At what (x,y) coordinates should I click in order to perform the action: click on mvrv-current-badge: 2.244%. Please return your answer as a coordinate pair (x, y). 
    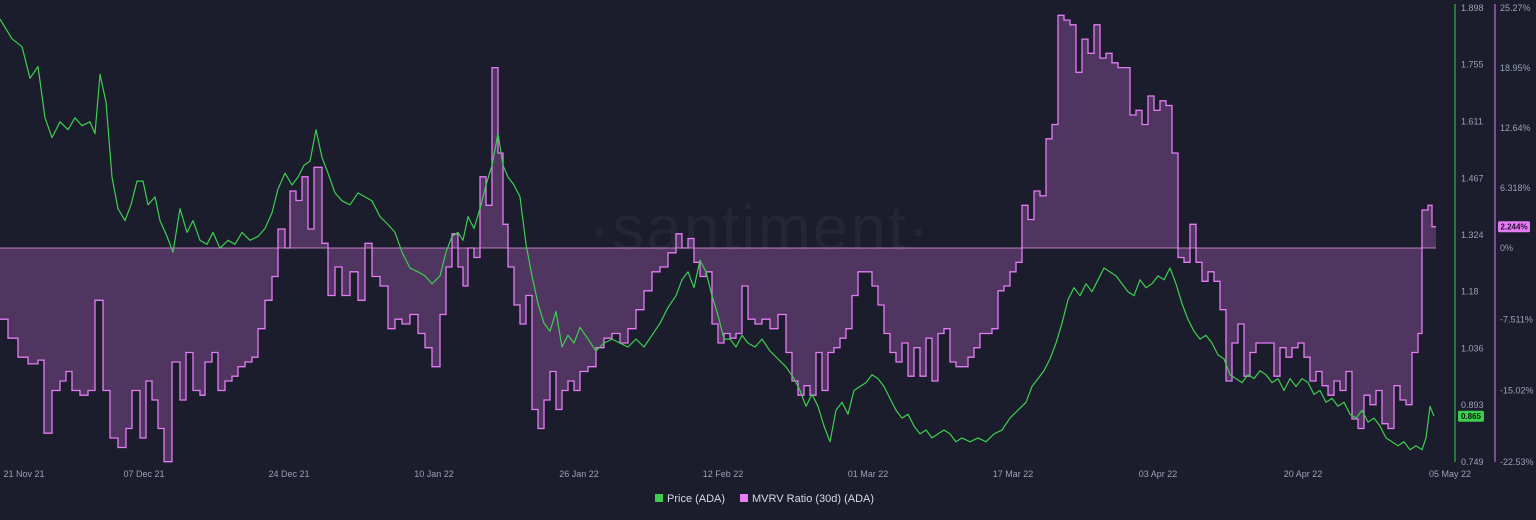
    Looking at the image, I should click on (1514, 226).